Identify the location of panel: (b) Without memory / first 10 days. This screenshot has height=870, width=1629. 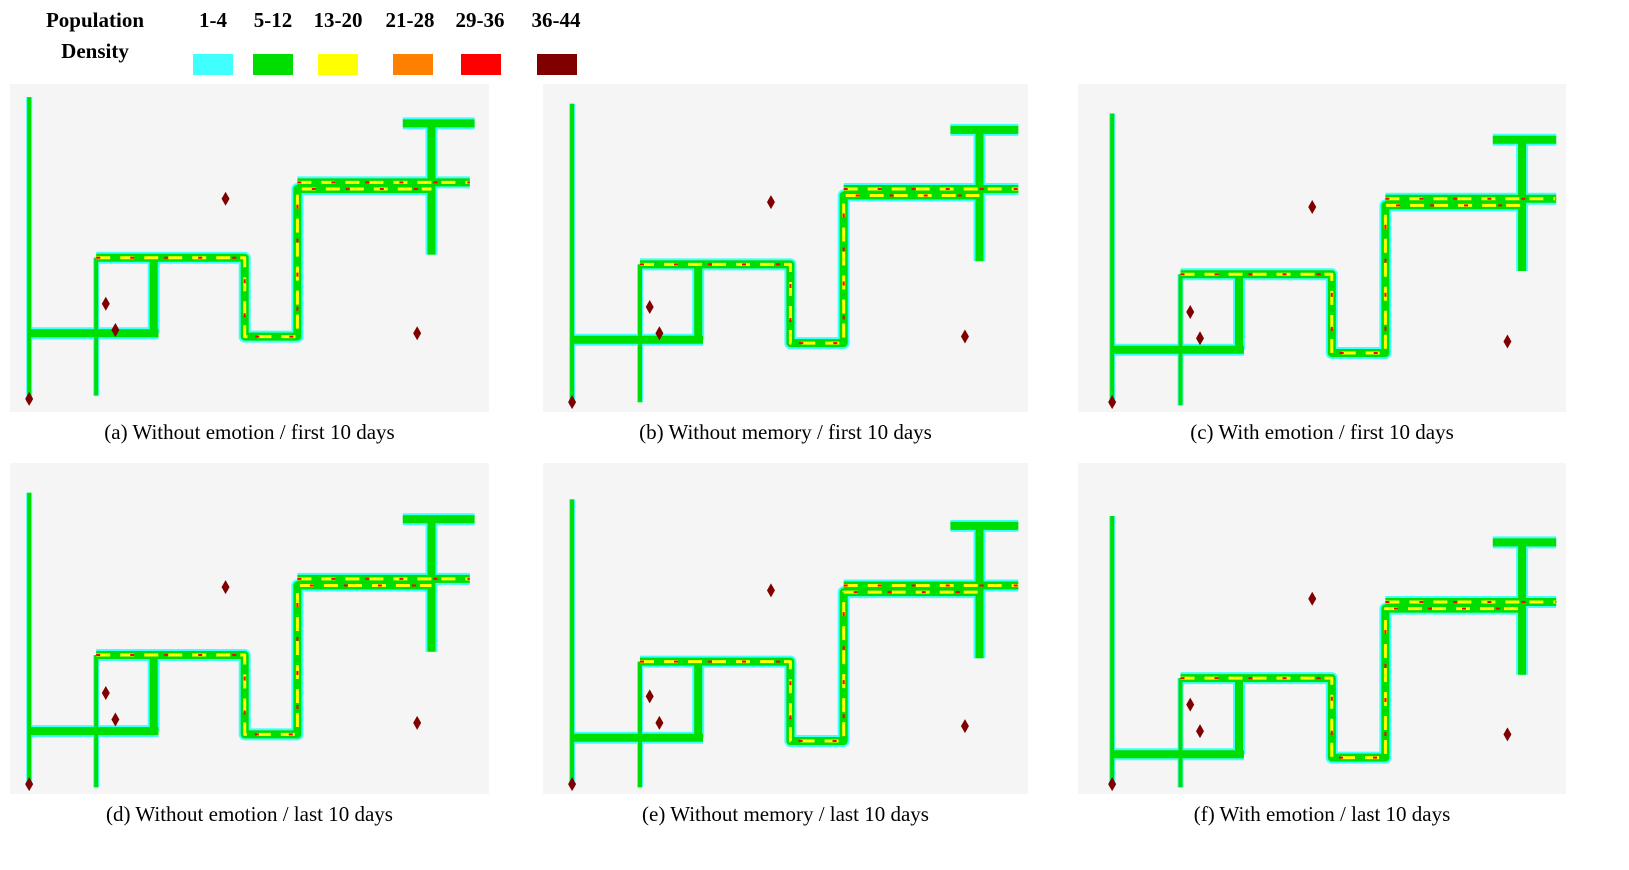
(785, 264).